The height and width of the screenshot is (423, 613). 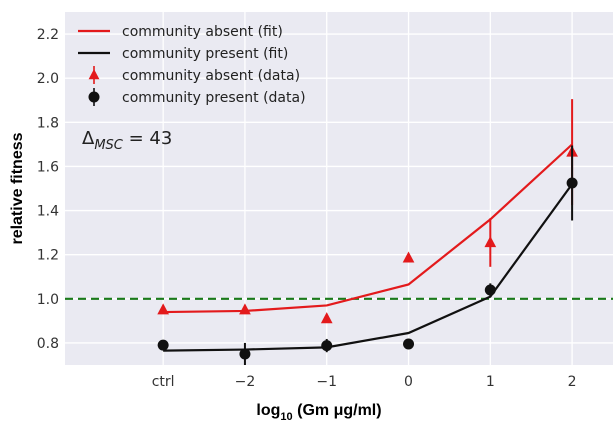 I want to click on y-tick-label: 1.4, so click(x=48, y=212).